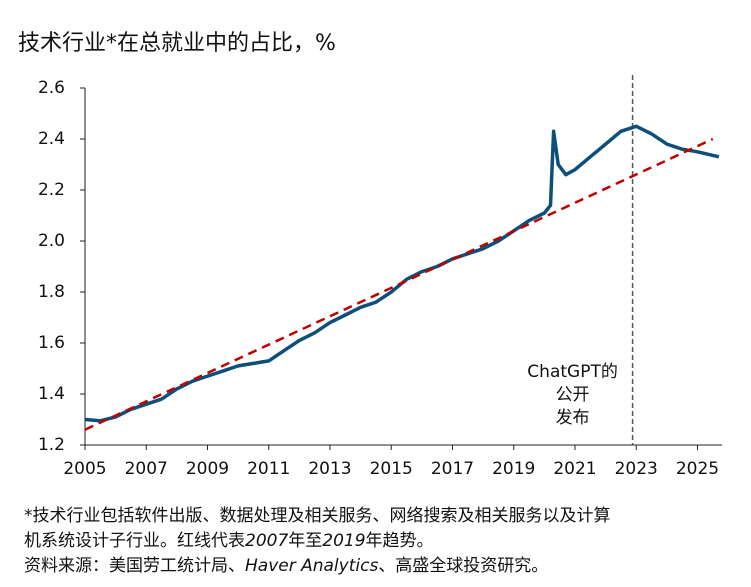  What do you see at coordinates (400, 541) in the screenshot?
I see `footnote-part: 年趋势。` at bounding box center [400, 541].